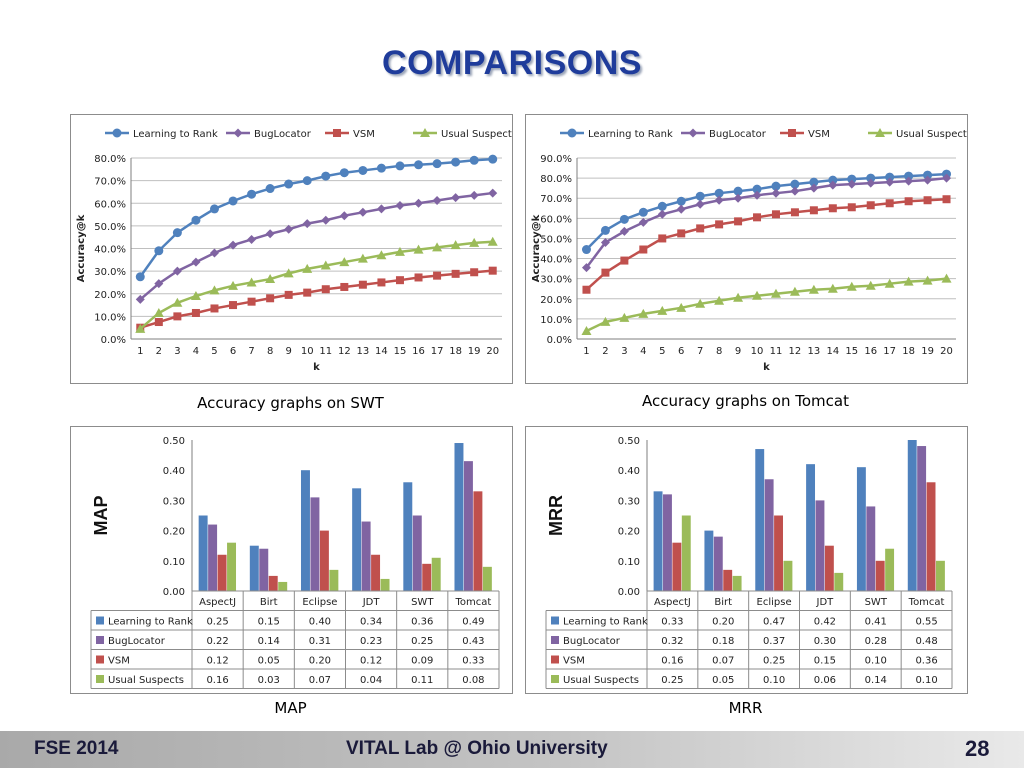 The height and width of the screenshot is (768, 1024). What do you see at coordinates (269, 641) in the screenshot?
I see `data-value: 0.14` at bounding box center [269, 641].